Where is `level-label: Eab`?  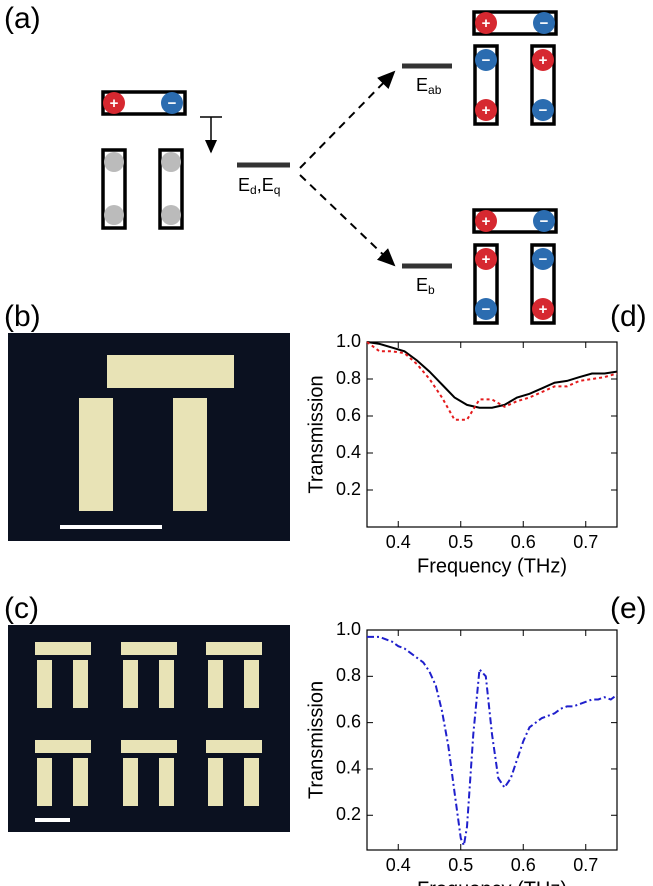 level-label: Eab is located at coordinates (429, 86).